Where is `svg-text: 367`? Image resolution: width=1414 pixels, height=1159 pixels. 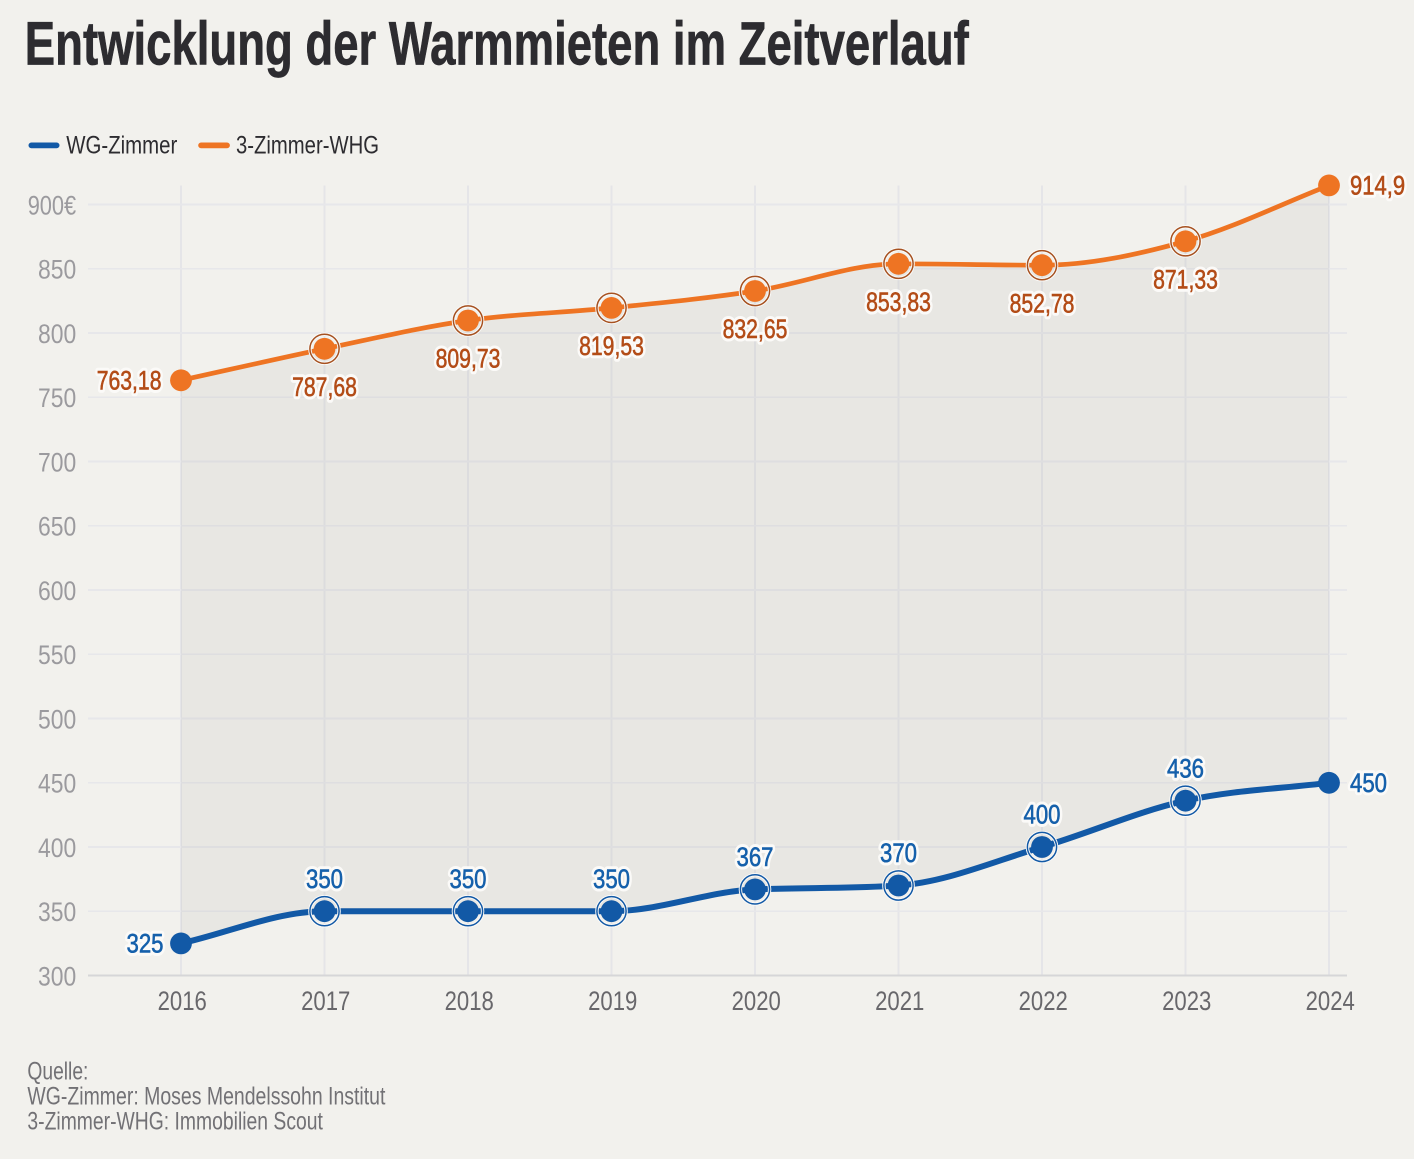
svg-text: 367 is located at coordinates (755, 857).